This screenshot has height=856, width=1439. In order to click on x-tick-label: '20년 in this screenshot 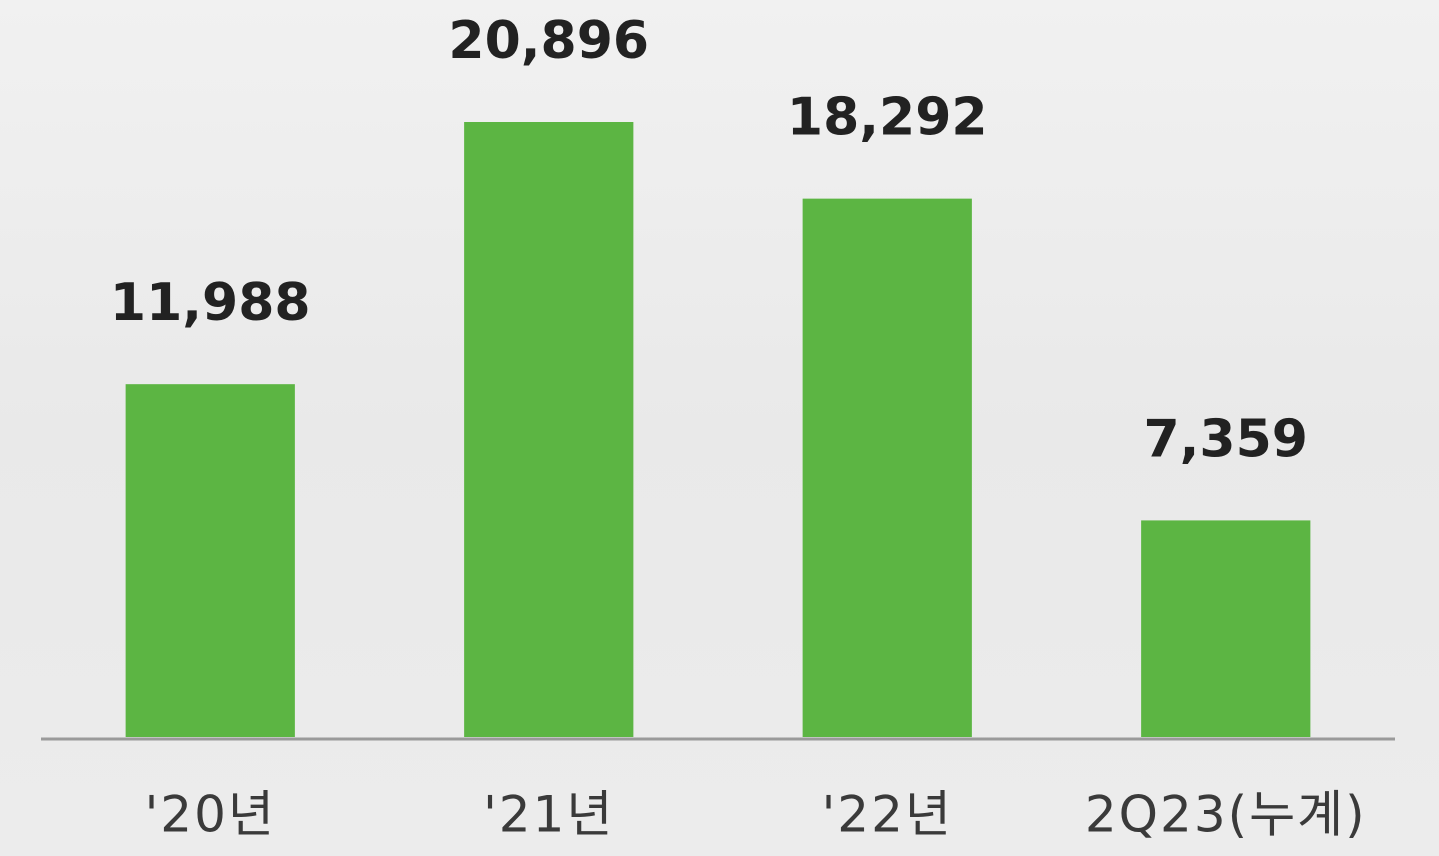, I will do `click(210, 815)`.